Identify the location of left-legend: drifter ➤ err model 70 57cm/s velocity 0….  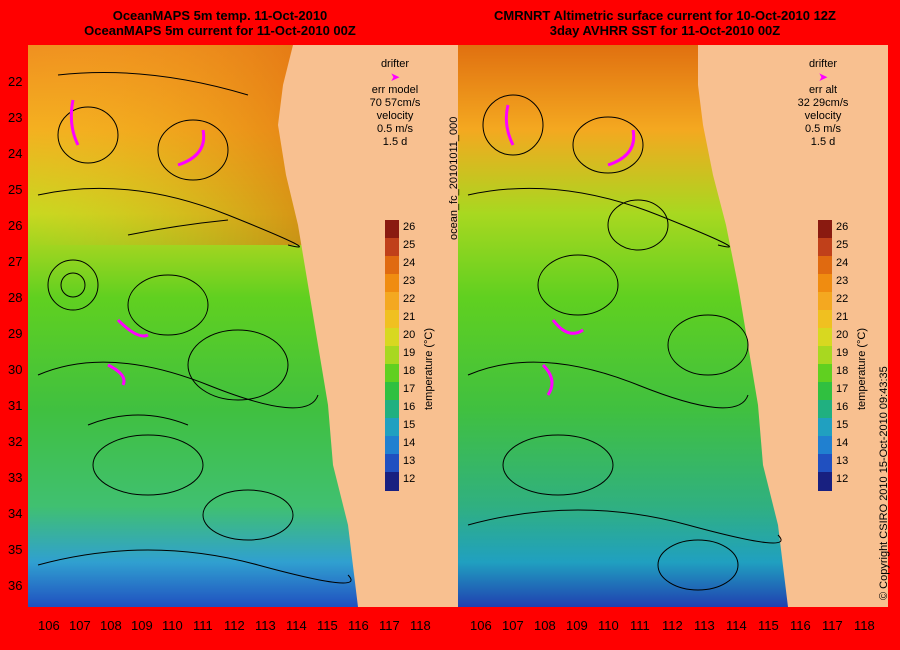
(395, 103).